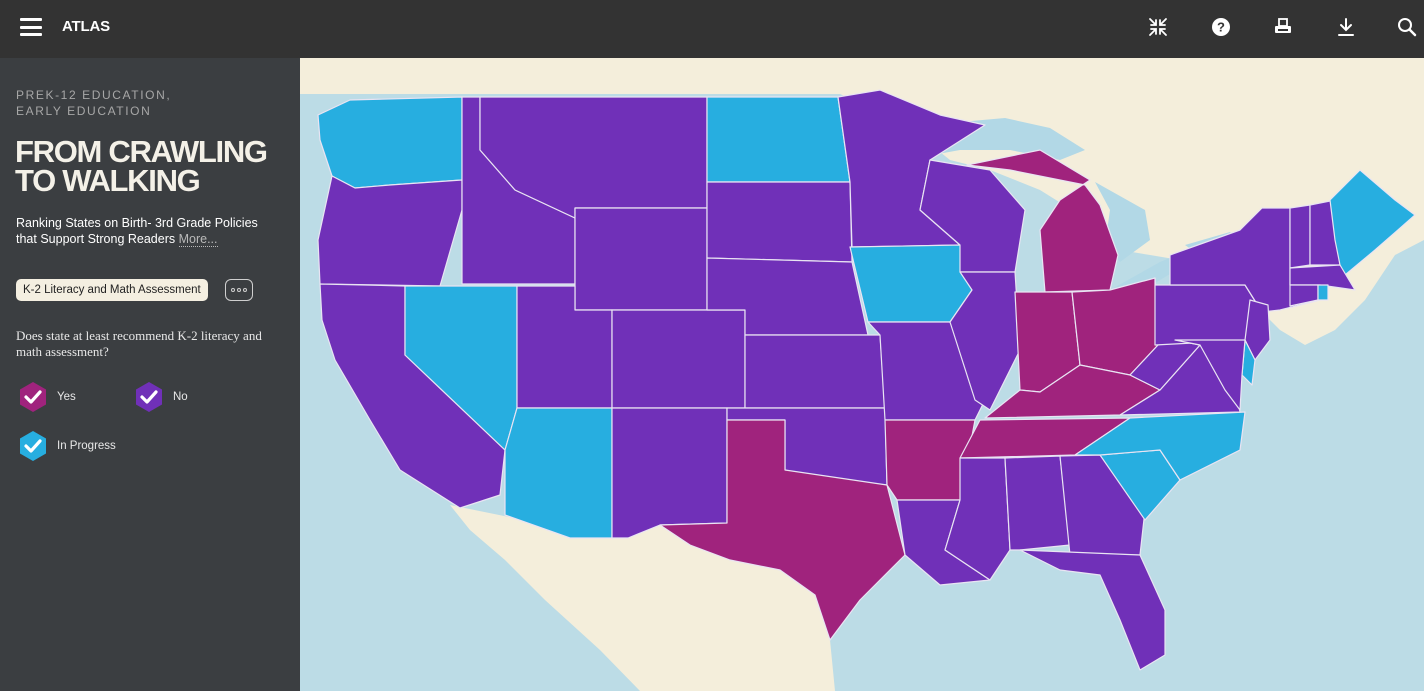 Image resolution: width=1424 pixels, height=691 pixels. I want to click on mexico-land, so click(642, 598).